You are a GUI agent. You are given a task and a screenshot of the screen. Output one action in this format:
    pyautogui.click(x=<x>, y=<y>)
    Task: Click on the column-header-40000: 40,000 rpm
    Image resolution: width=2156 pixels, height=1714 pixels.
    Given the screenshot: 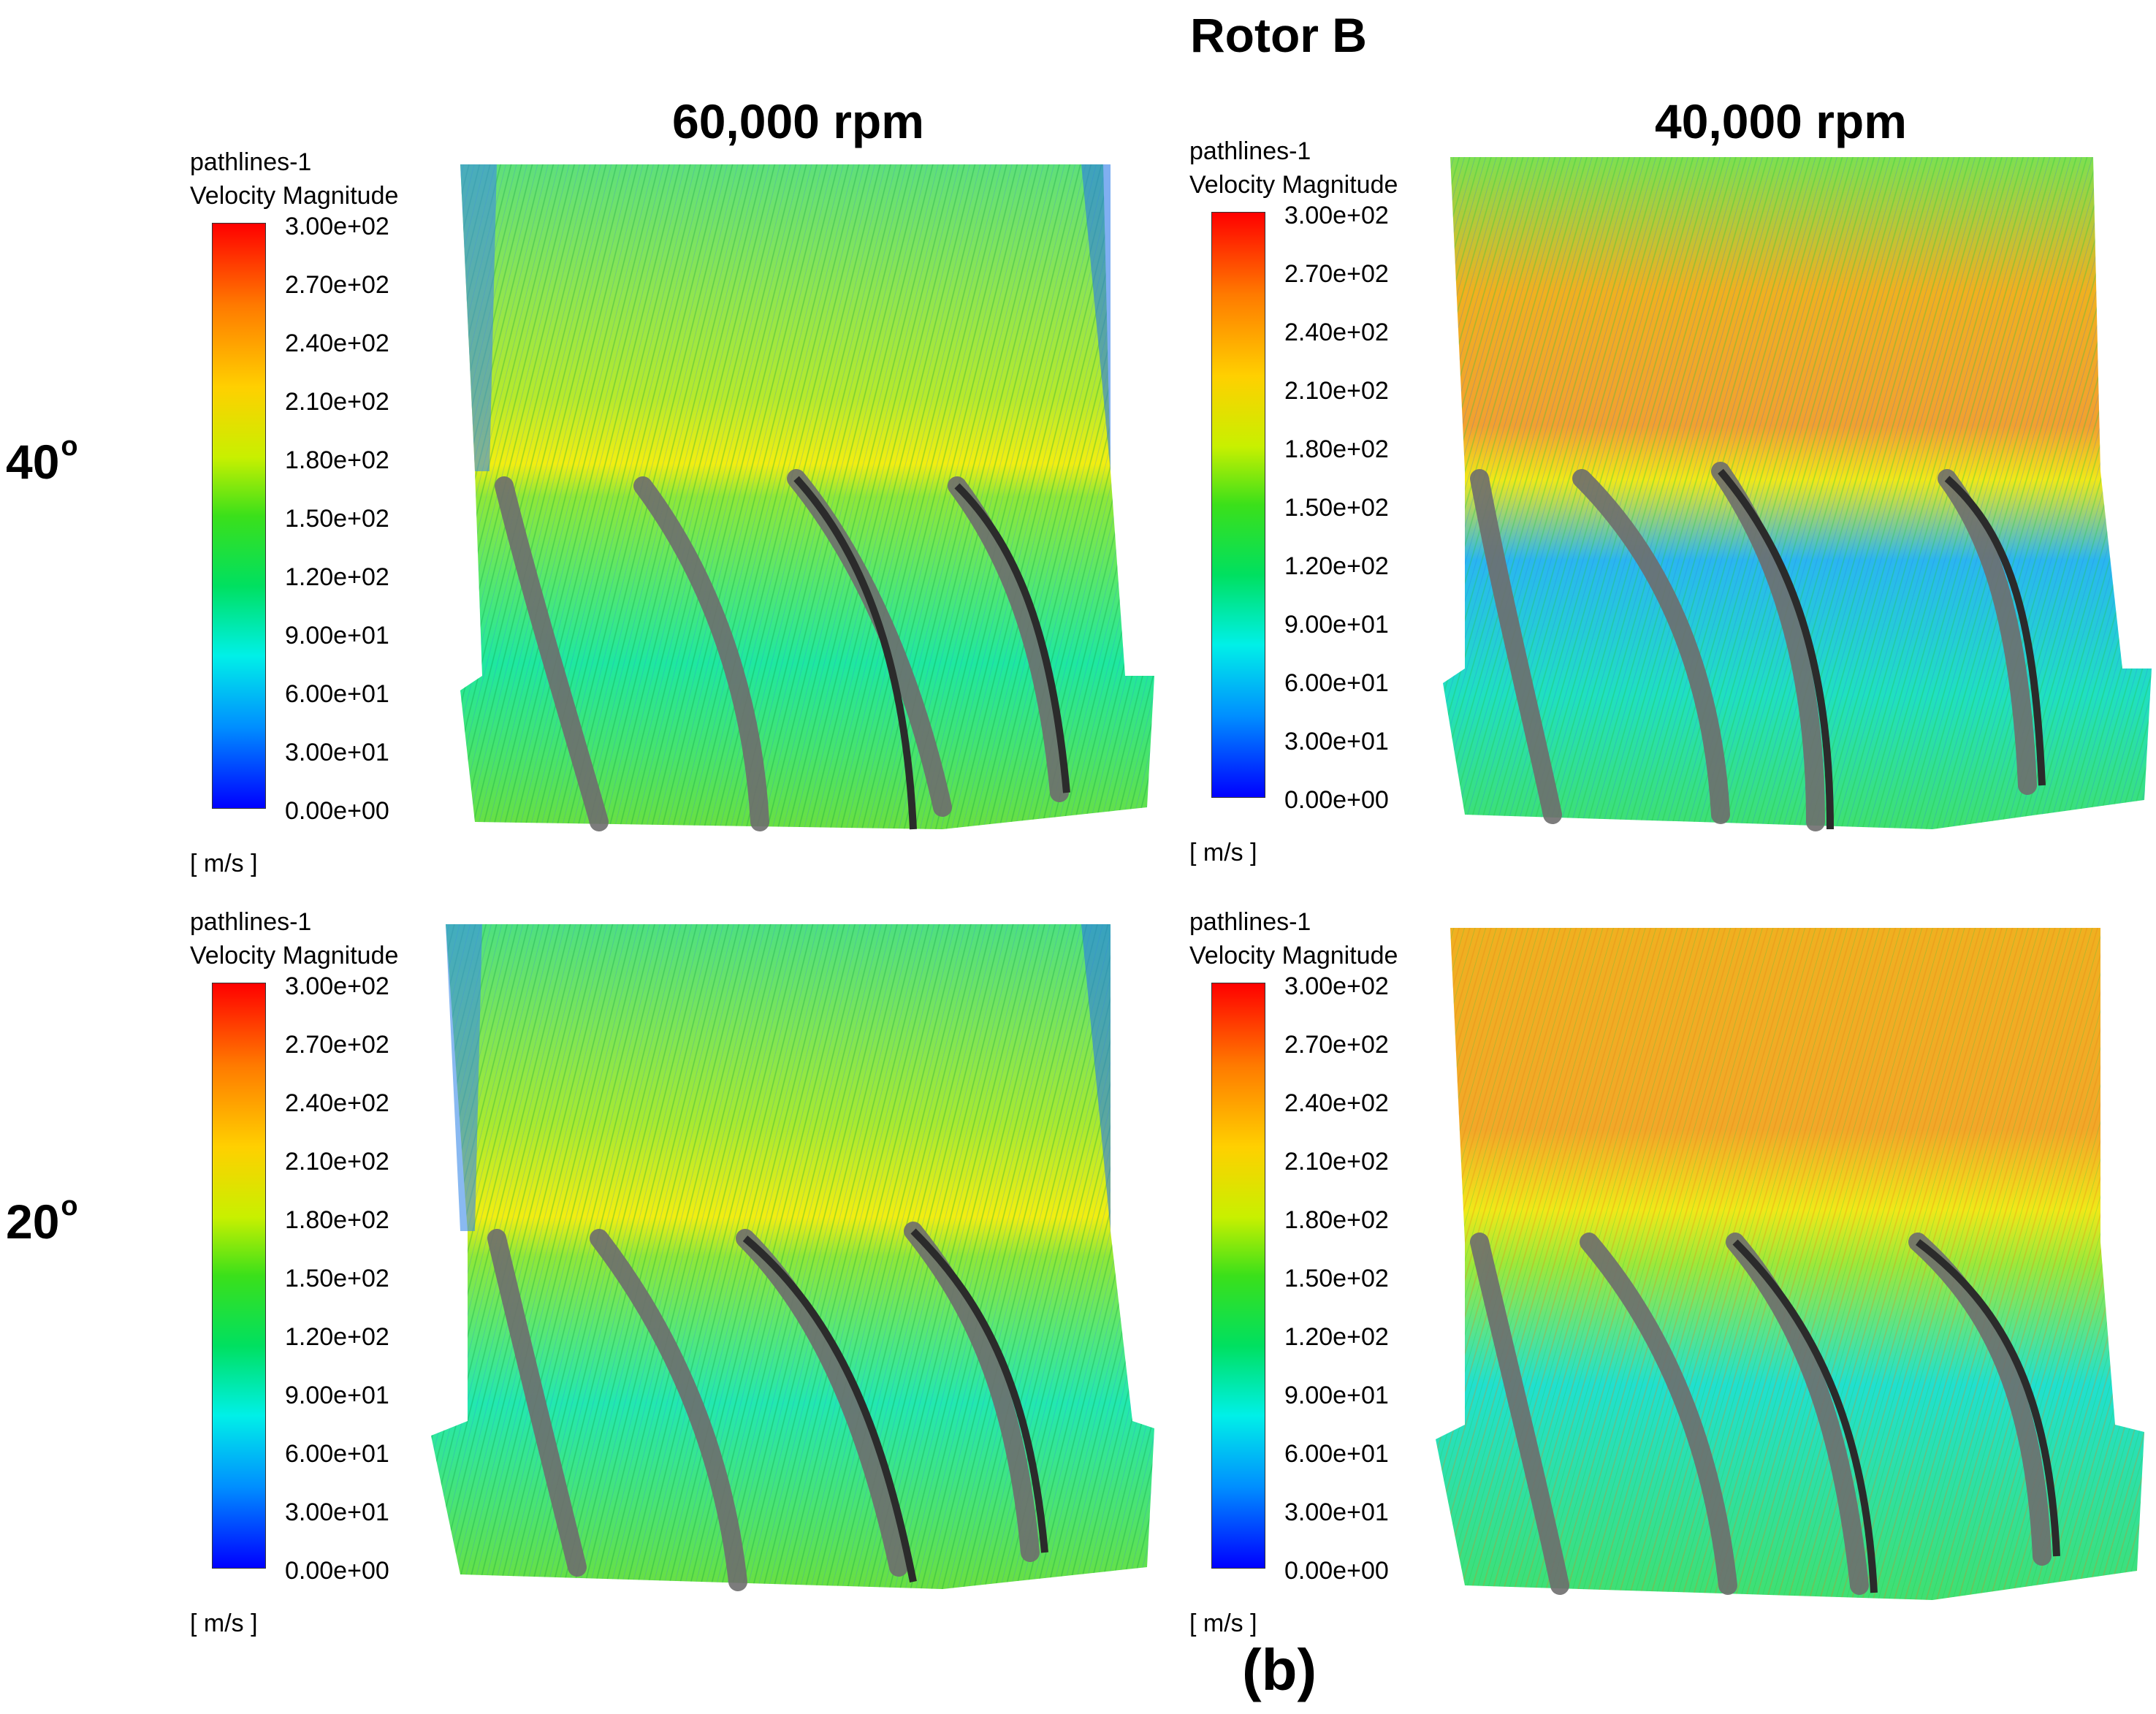 What is the action you would take?
    pyautogui.click(x=1781, y=121)
    